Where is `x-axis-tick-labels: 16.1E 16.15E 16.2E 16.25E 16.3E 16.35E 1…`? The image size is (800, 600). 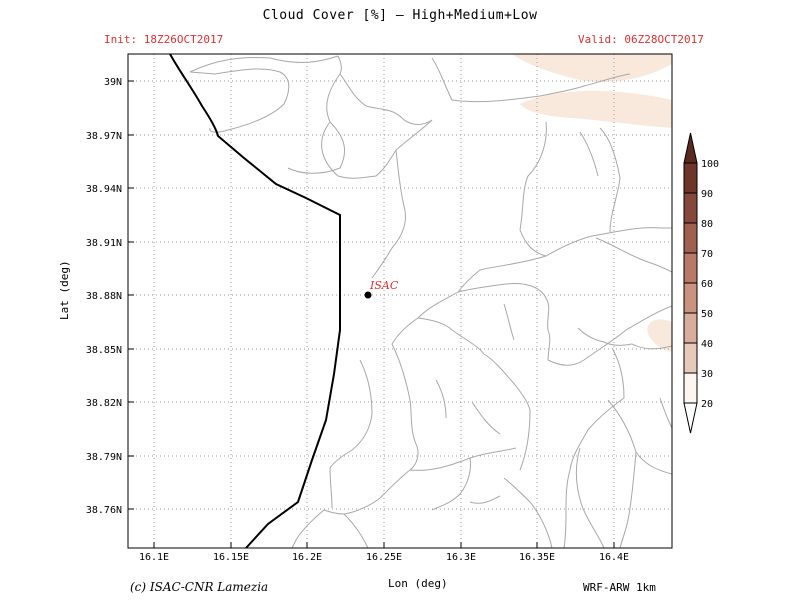
x-axis-tick-labels: 16.1E 16.15E 16.2E 16.25E 16.3E 16.35E 1… is located at coordinates (384, 557).